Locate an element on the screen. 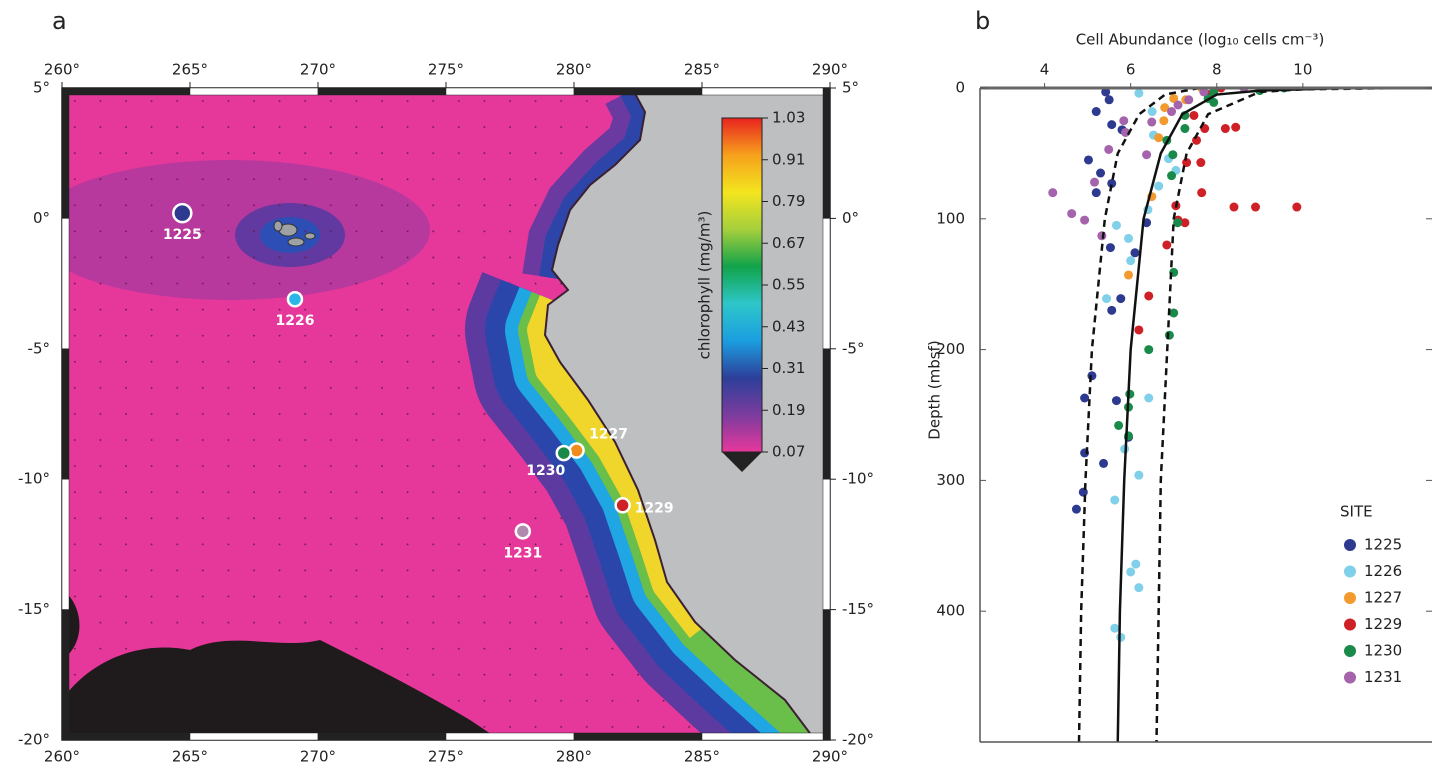 Image resolution: width=1437 pixels, height=770 pixels. legend-label: 1225 is located at coordinates (1383, 545).